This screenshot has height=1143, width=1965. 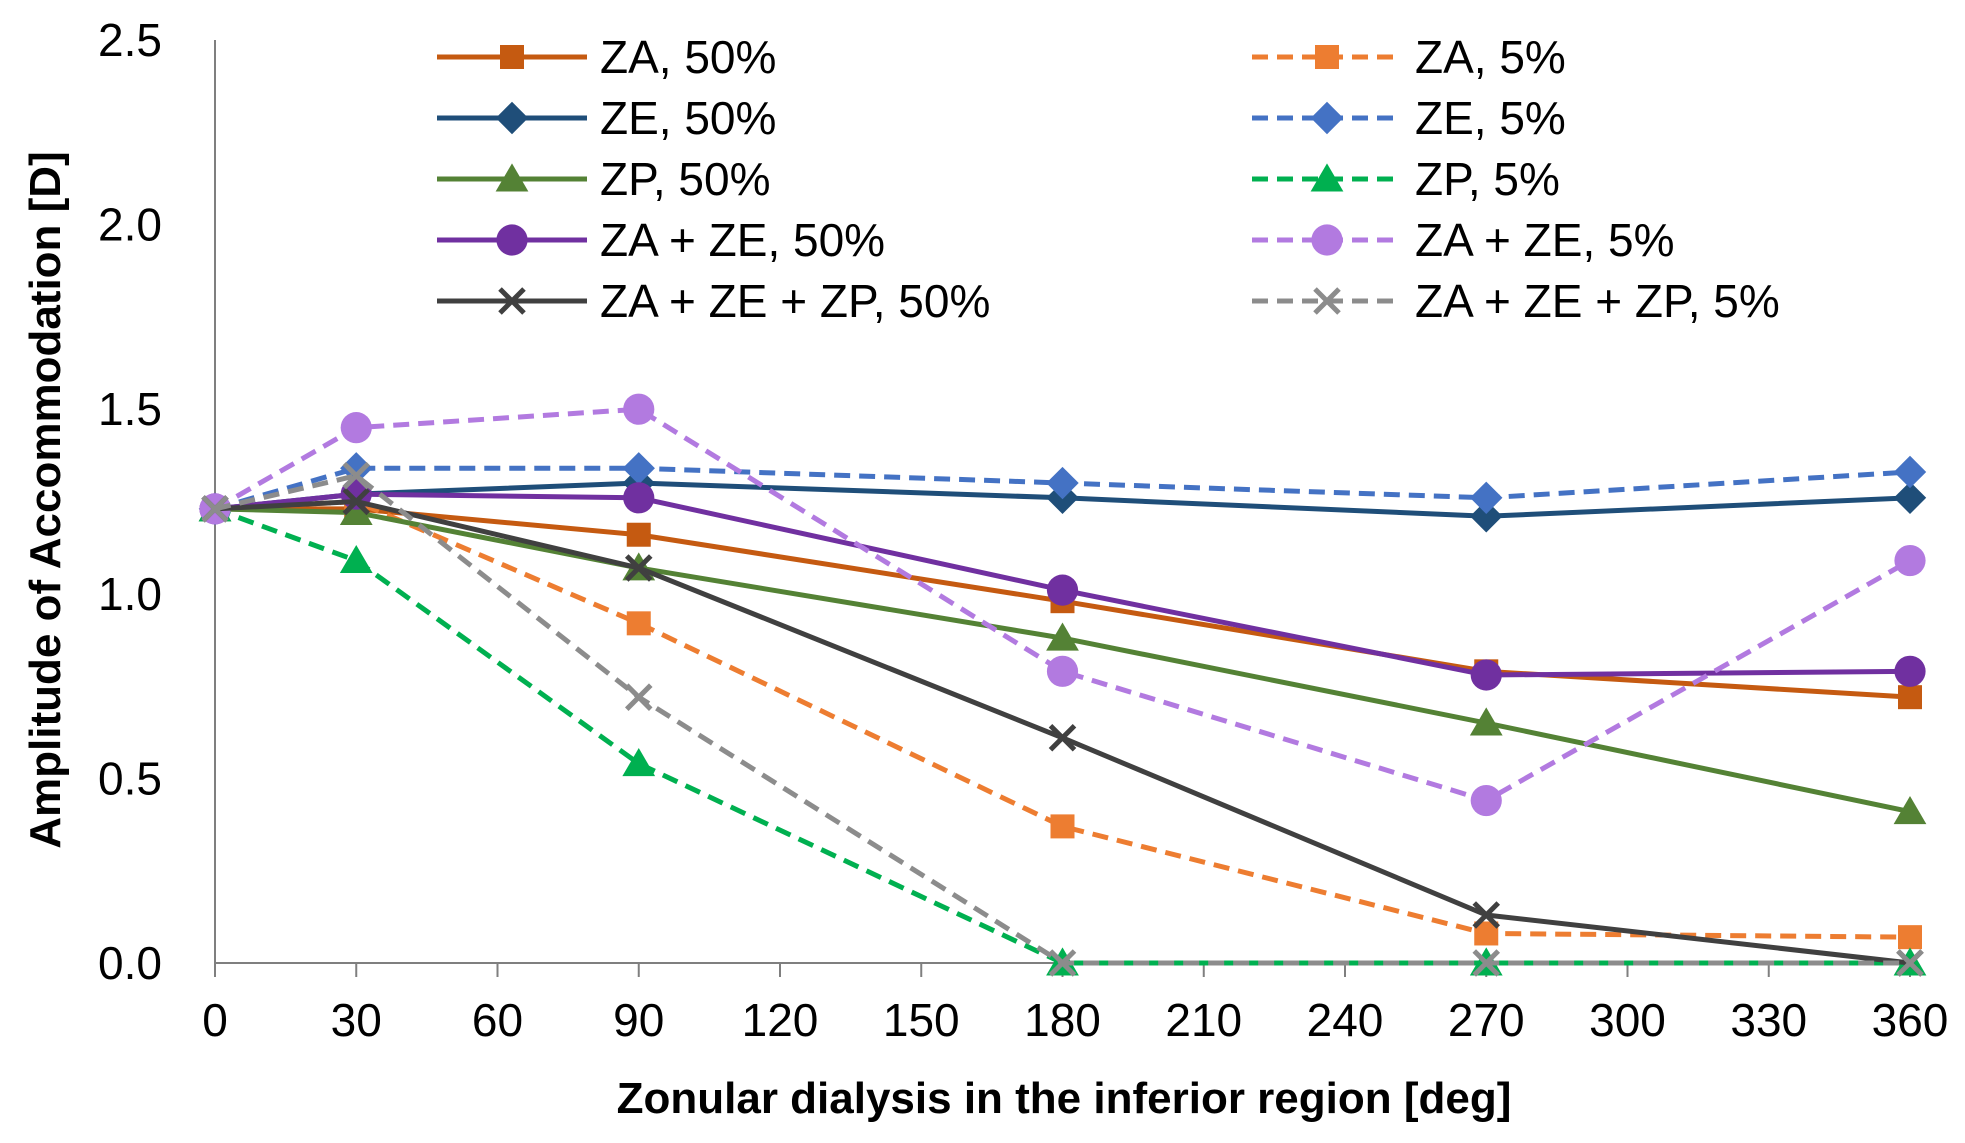 I want to click on x-tick-label: 120, so click(x=780, y=1020).